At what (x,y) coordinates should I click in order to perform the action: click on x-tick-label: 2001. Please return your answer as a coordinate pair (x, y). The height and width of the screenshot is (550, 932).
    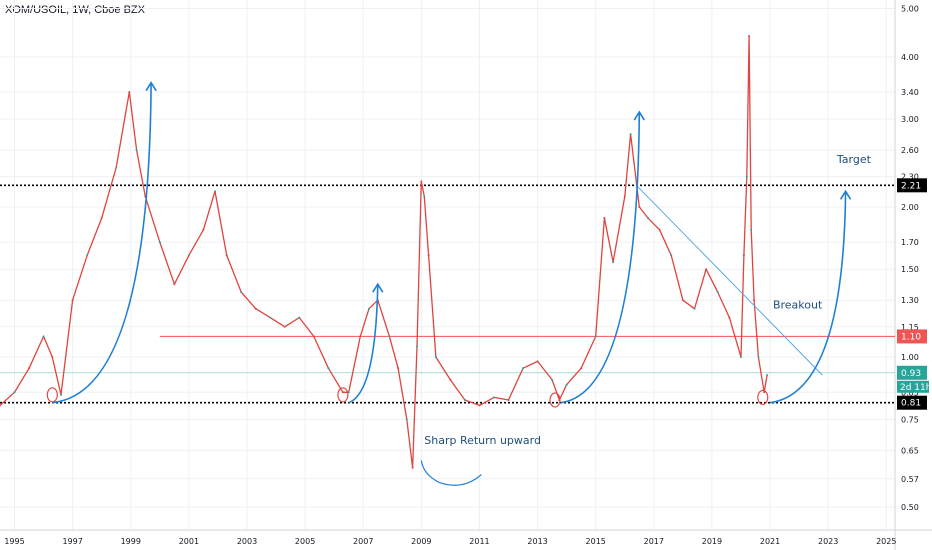
    Looking at the image, I should click on (189, 541).